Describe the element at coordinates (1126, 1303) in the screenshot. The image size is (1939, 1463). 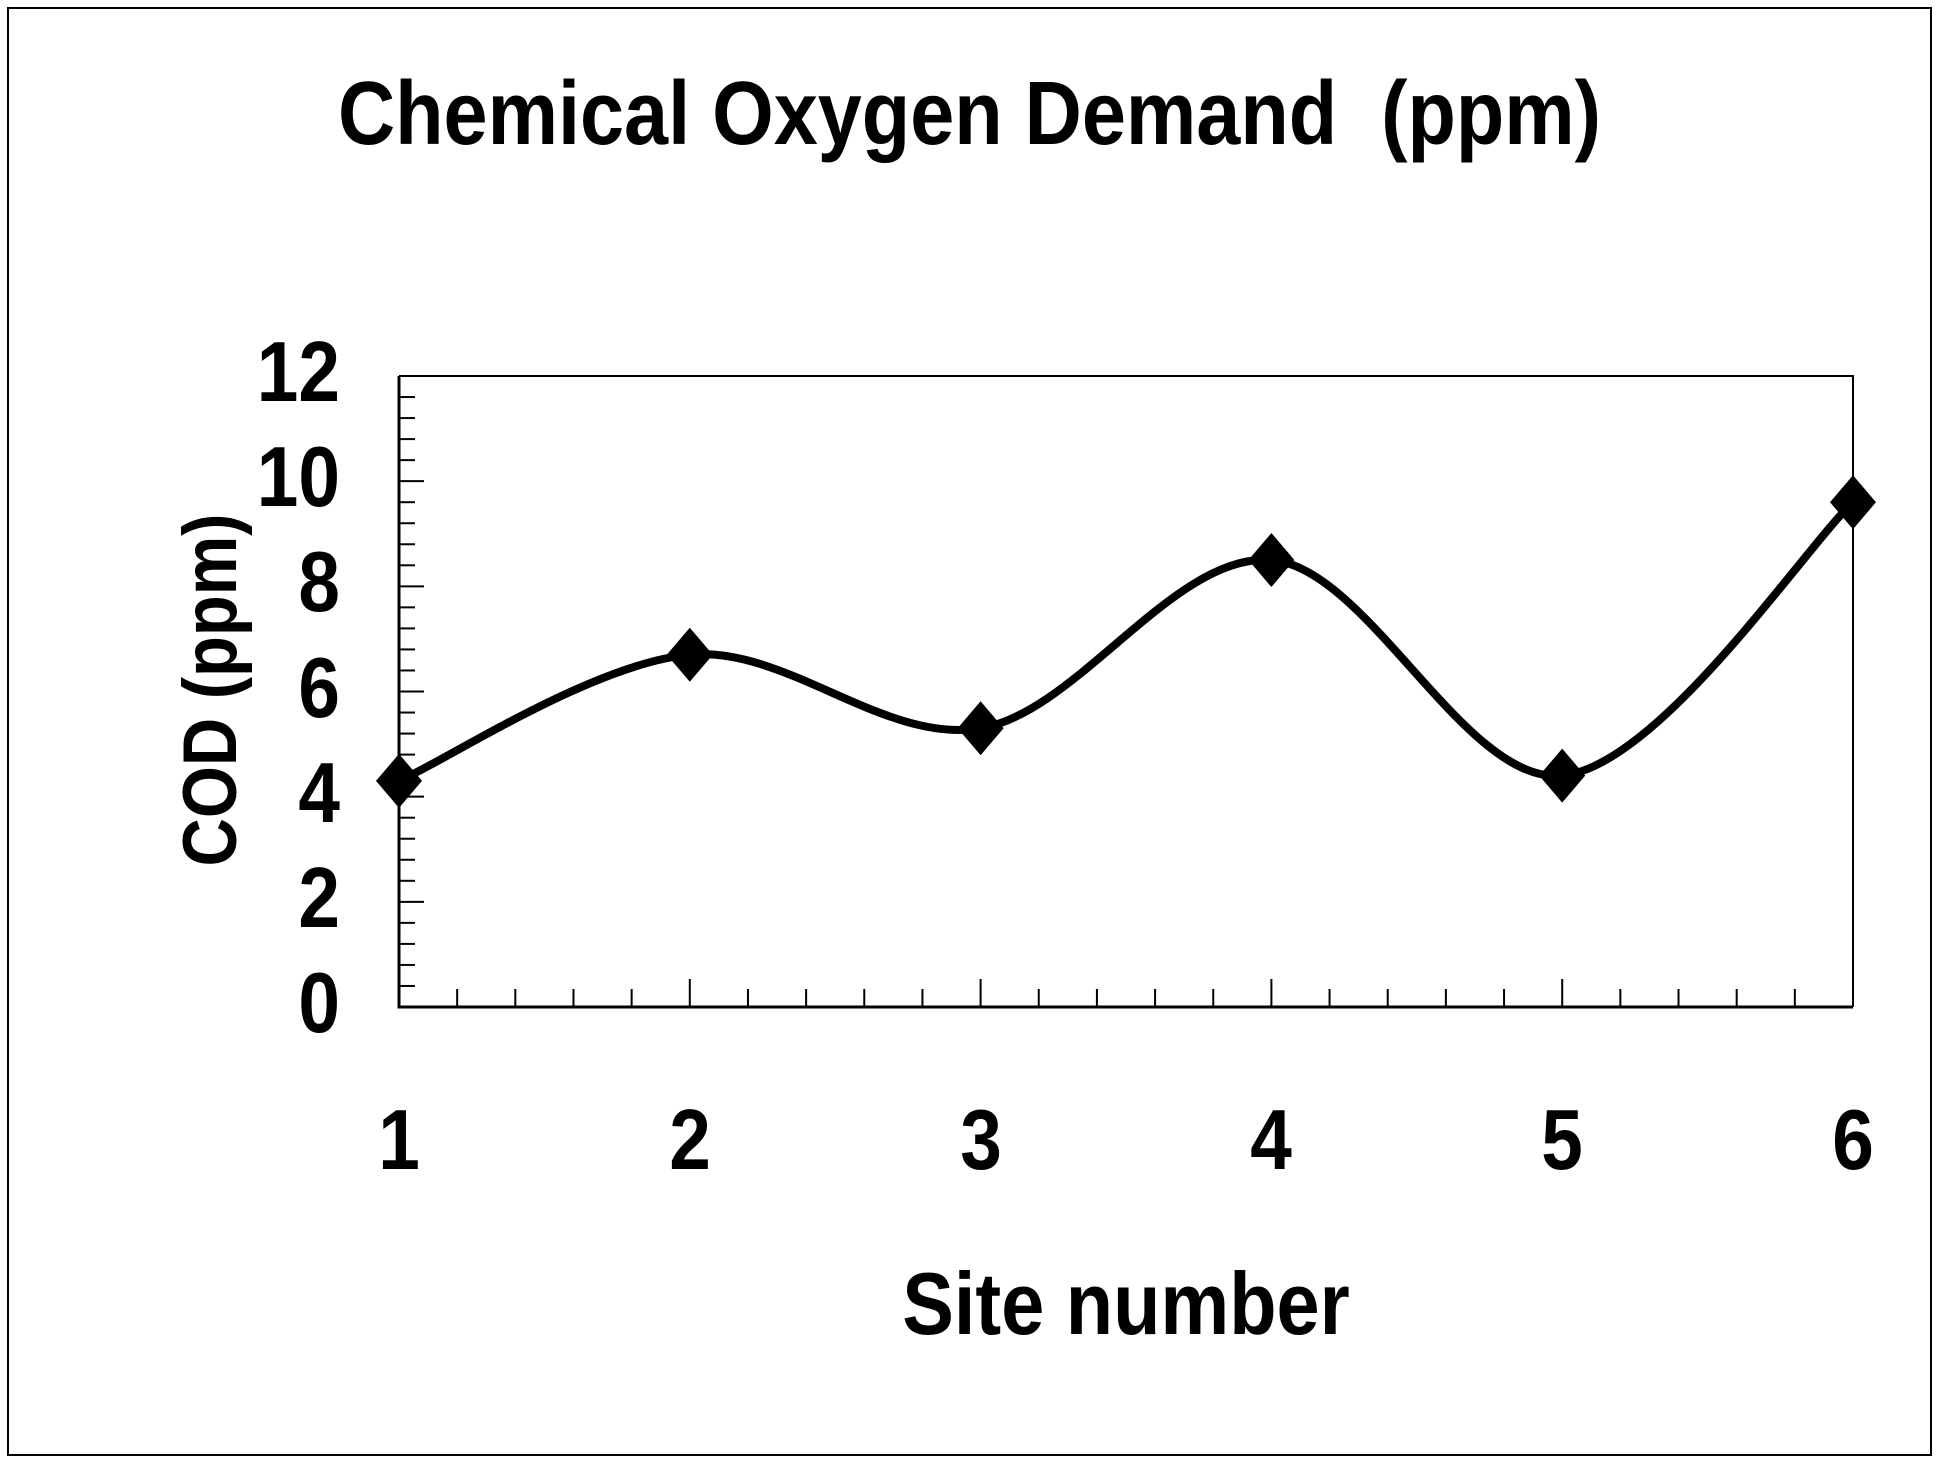
I see `x-axis-title: Site number` at that location.